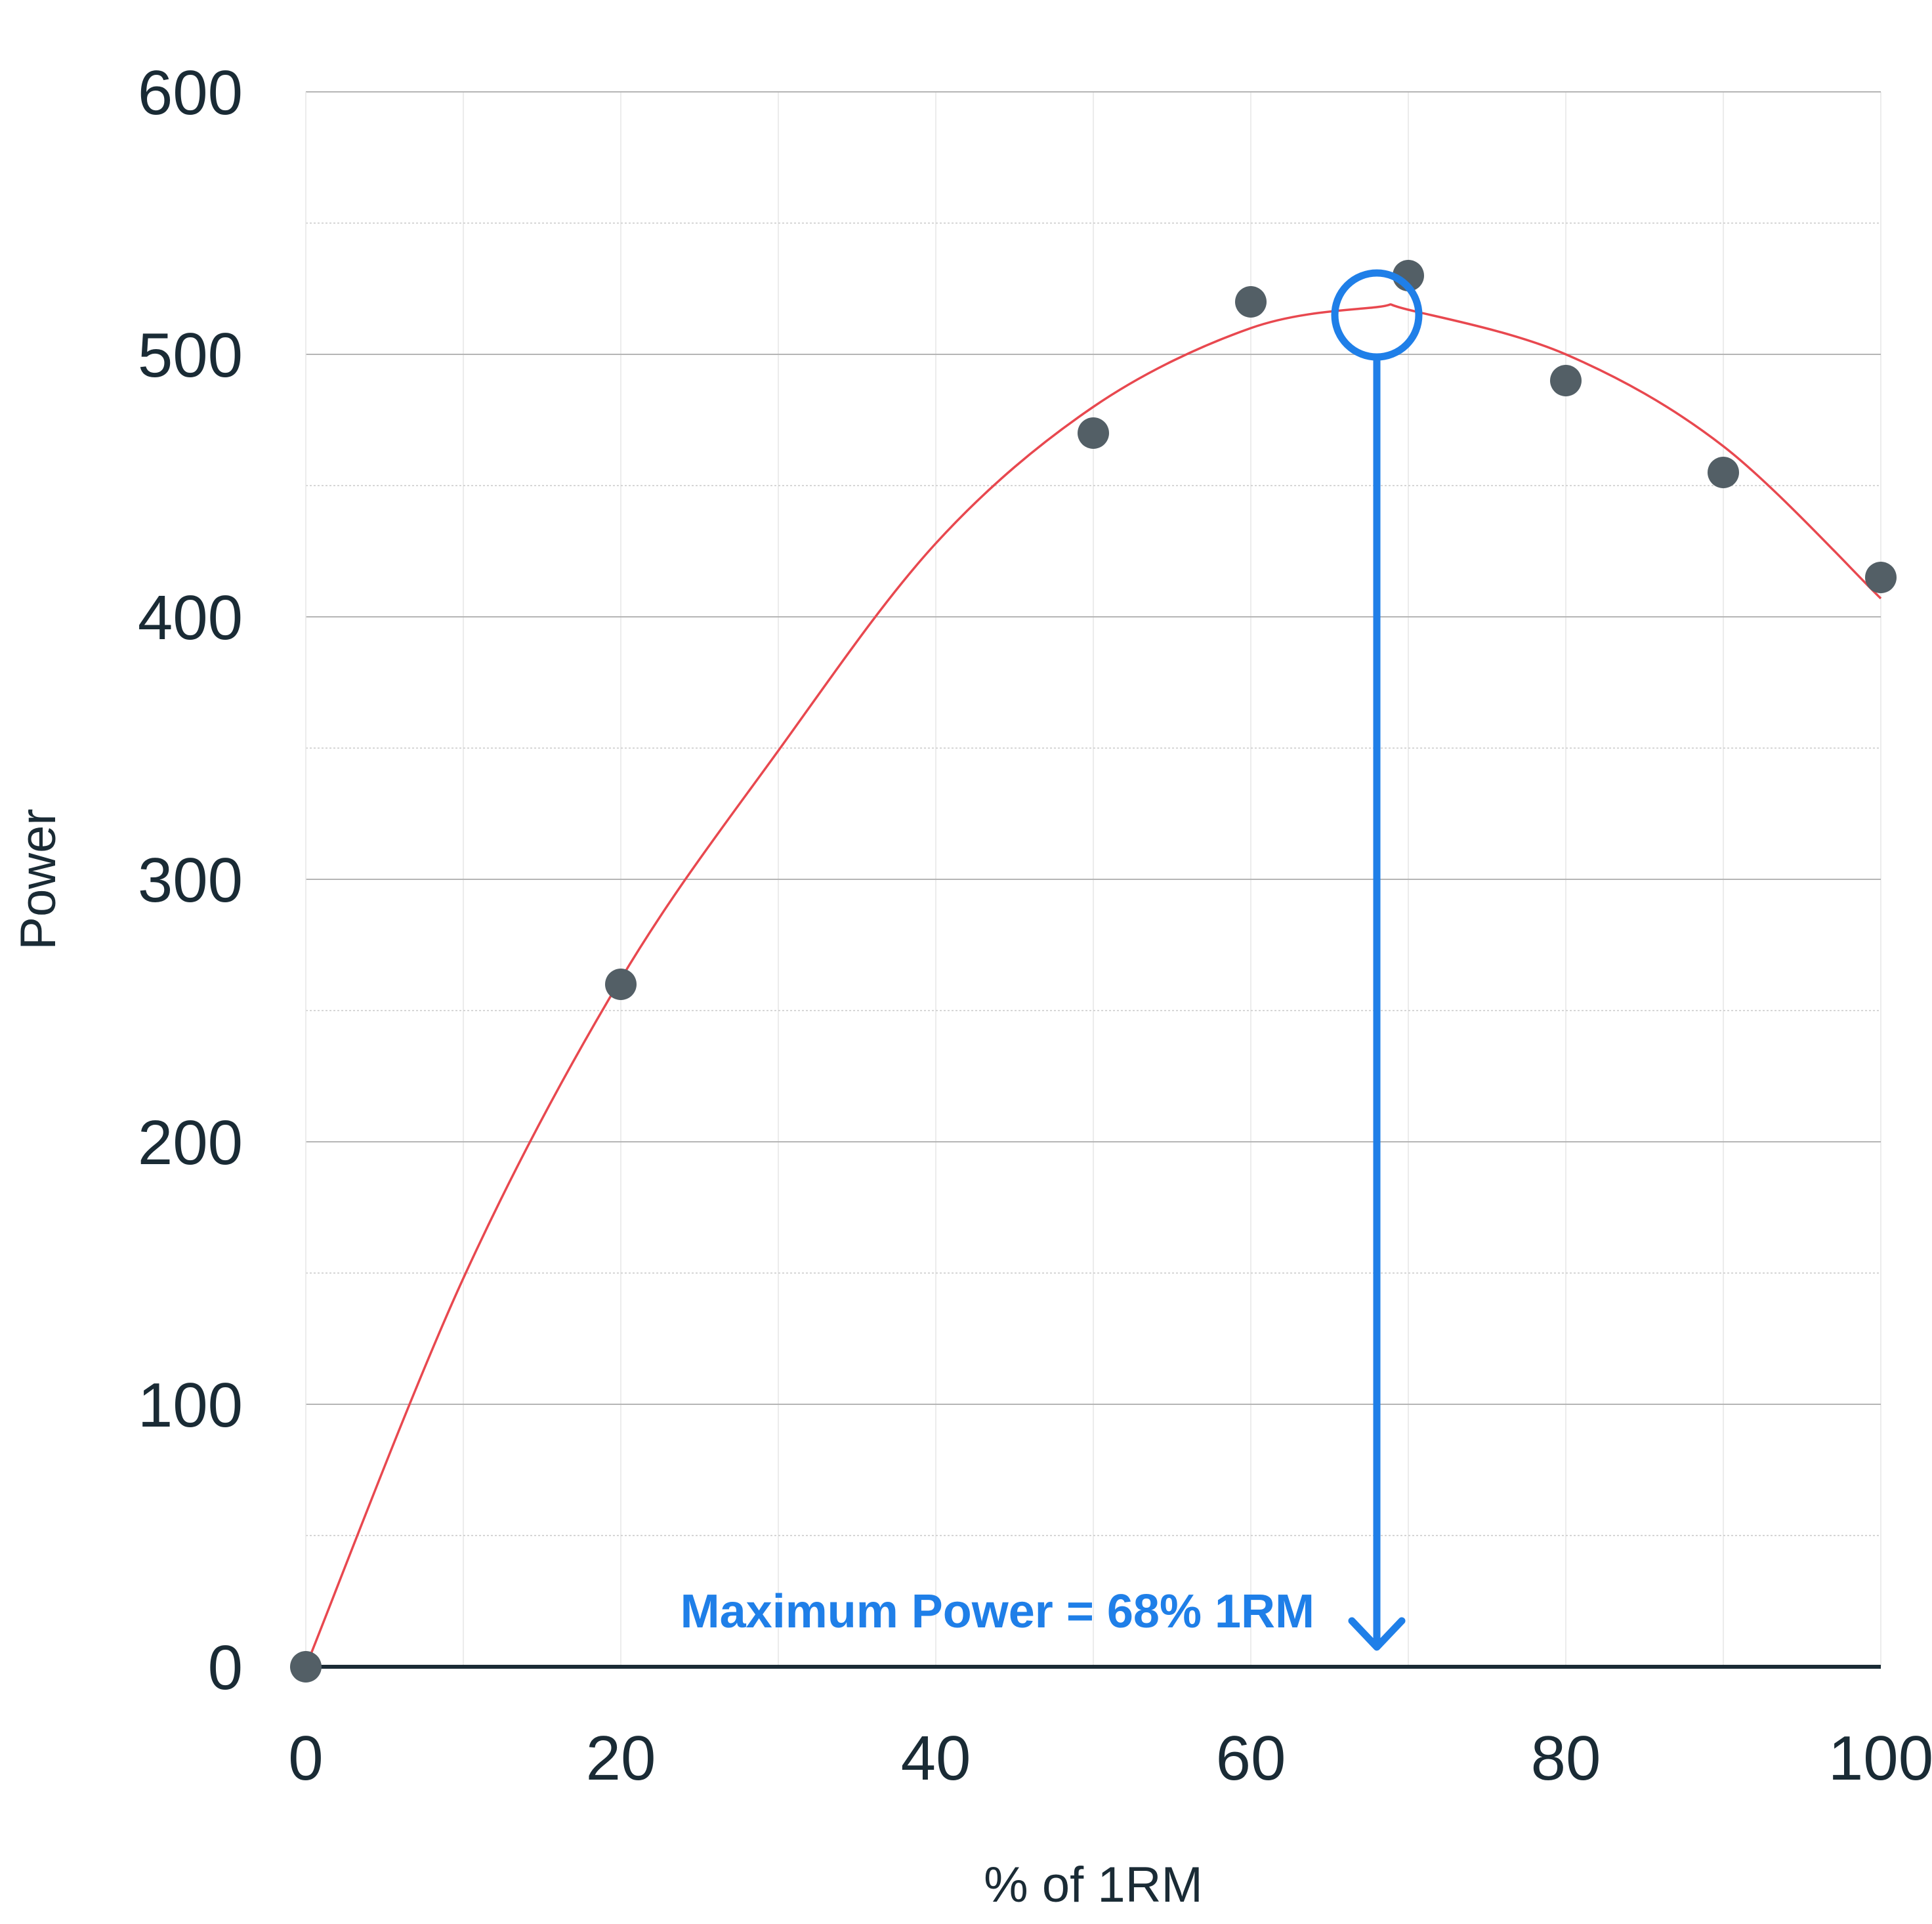 This screenshot has height=1924, width=1932. What do you see at coordinates (1566, 1758) in the screenshot?
I see `x-tick-label: 80` at bounding box center [1566, 1758].